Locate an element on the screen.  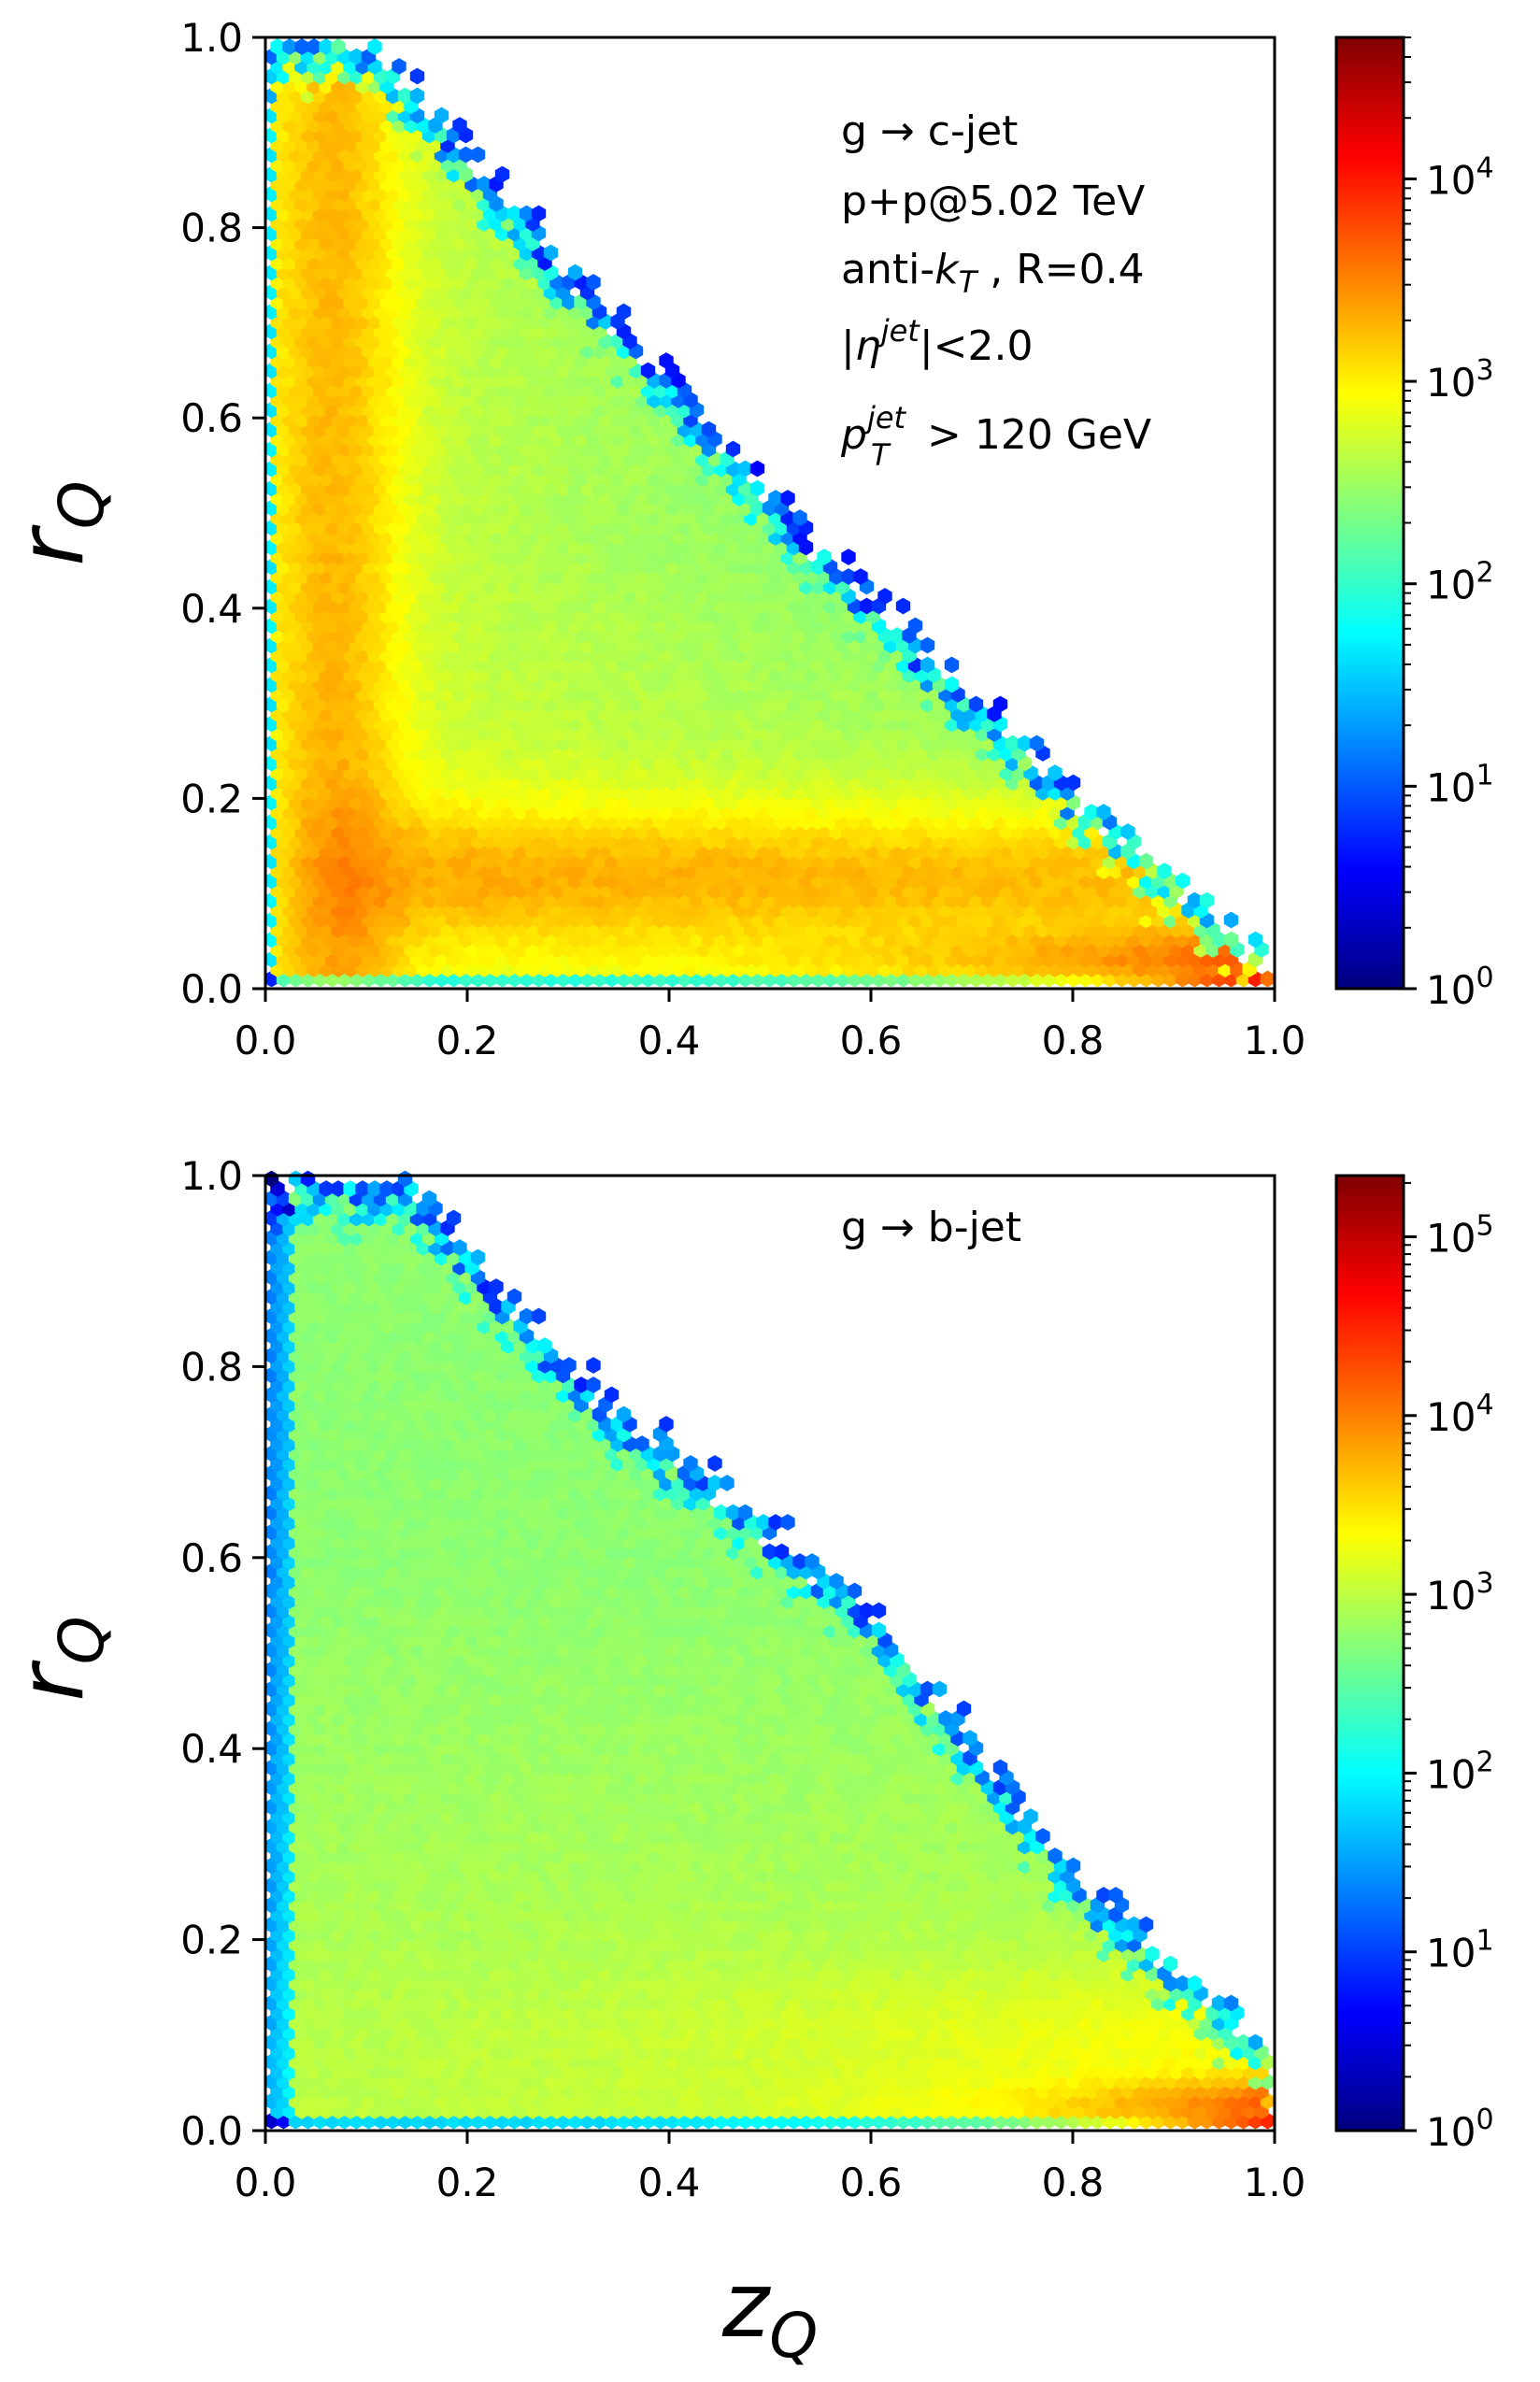
y-axis-title-main: r is located at coordinates (52, 545).